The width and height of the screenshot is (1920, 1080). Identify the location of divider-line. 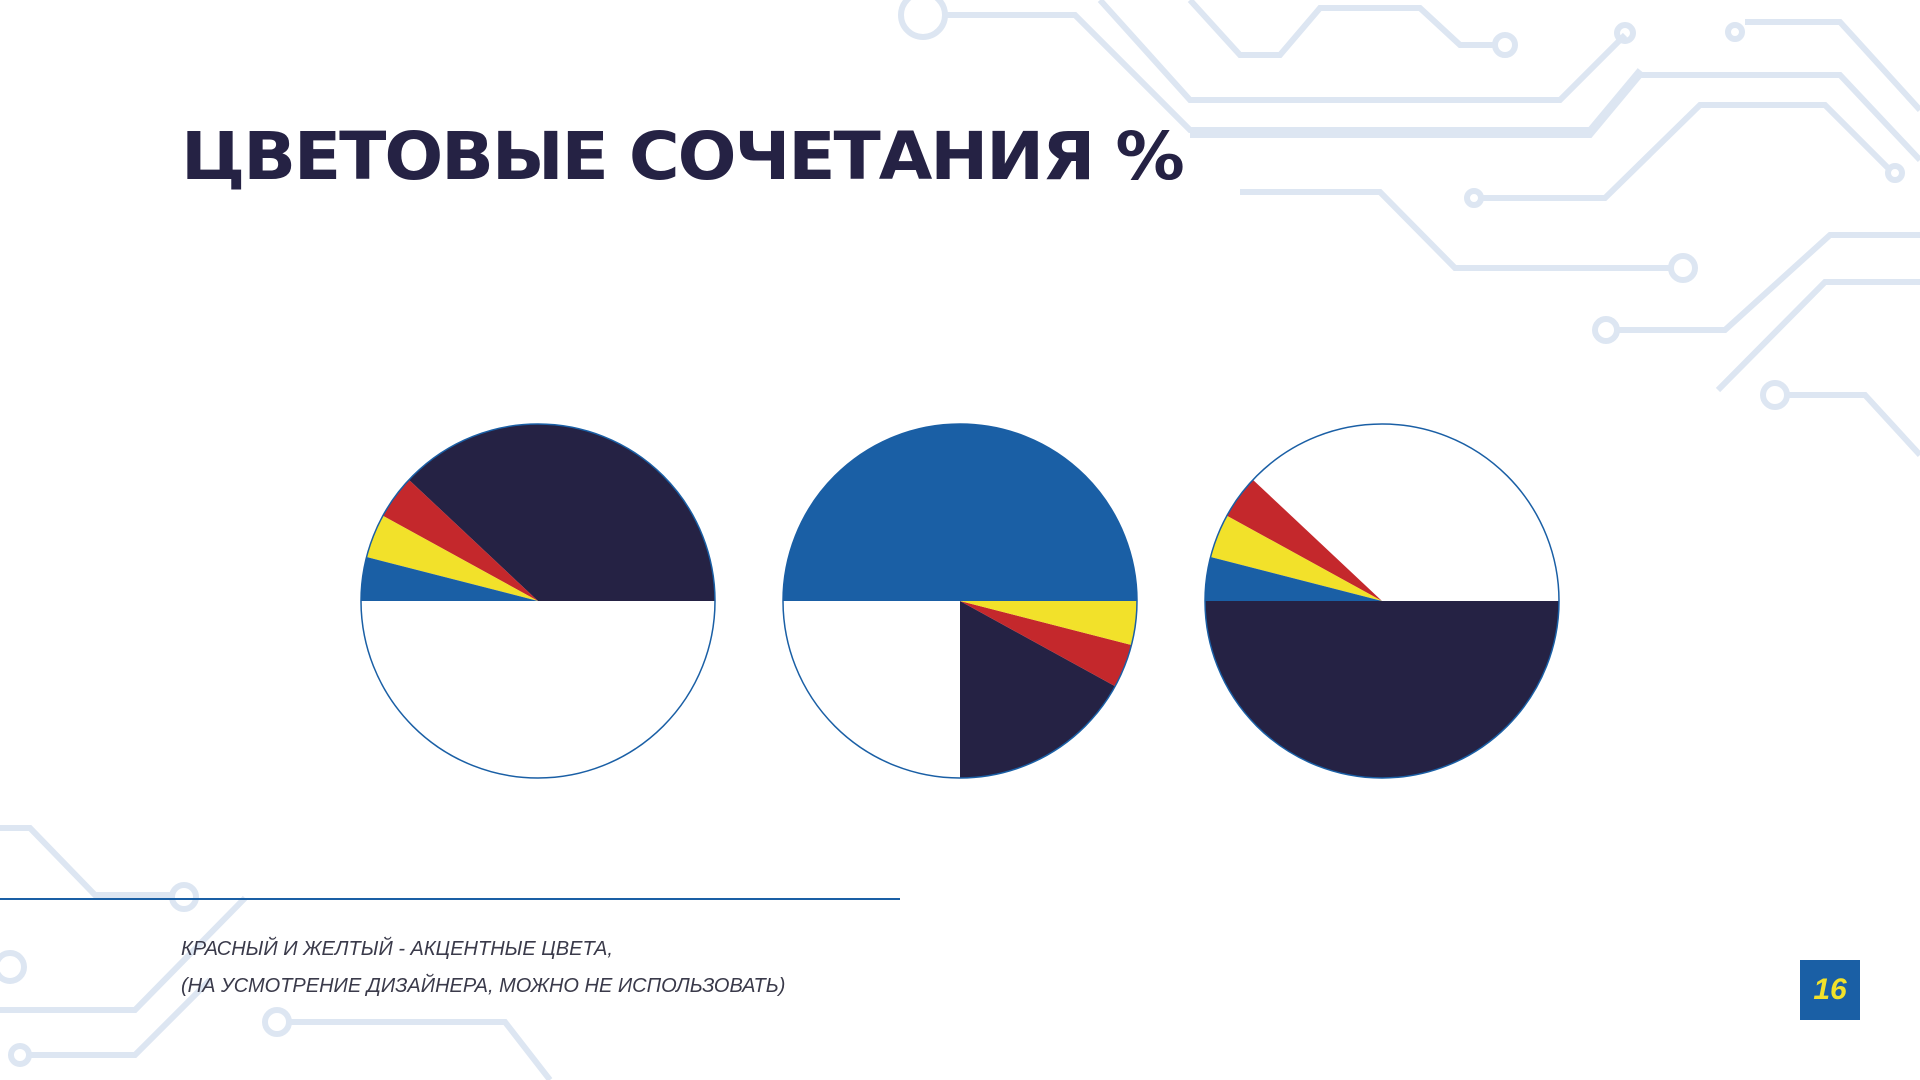
(450, 899).